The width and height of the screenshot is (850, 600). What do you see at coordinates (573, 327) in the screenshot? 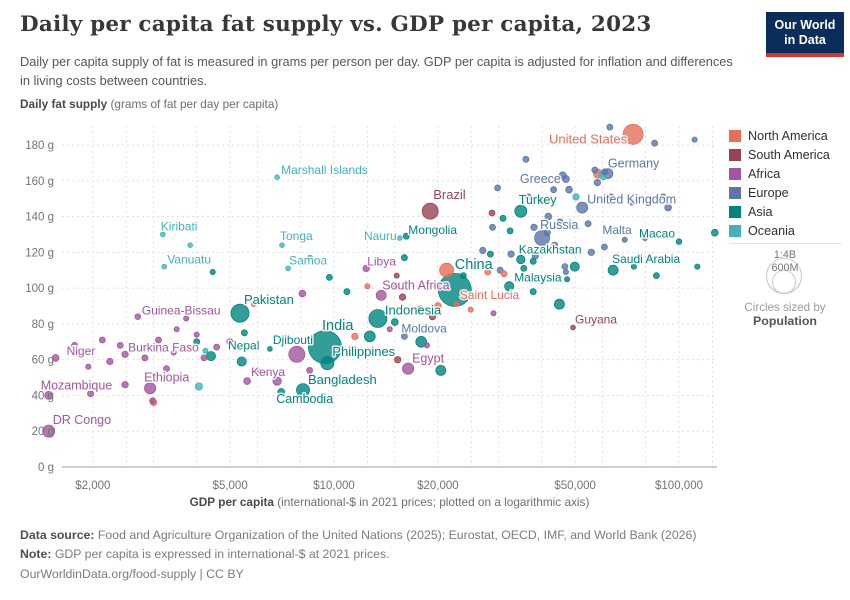
I see `data-point-guyana` at bounding box center [573, 327].